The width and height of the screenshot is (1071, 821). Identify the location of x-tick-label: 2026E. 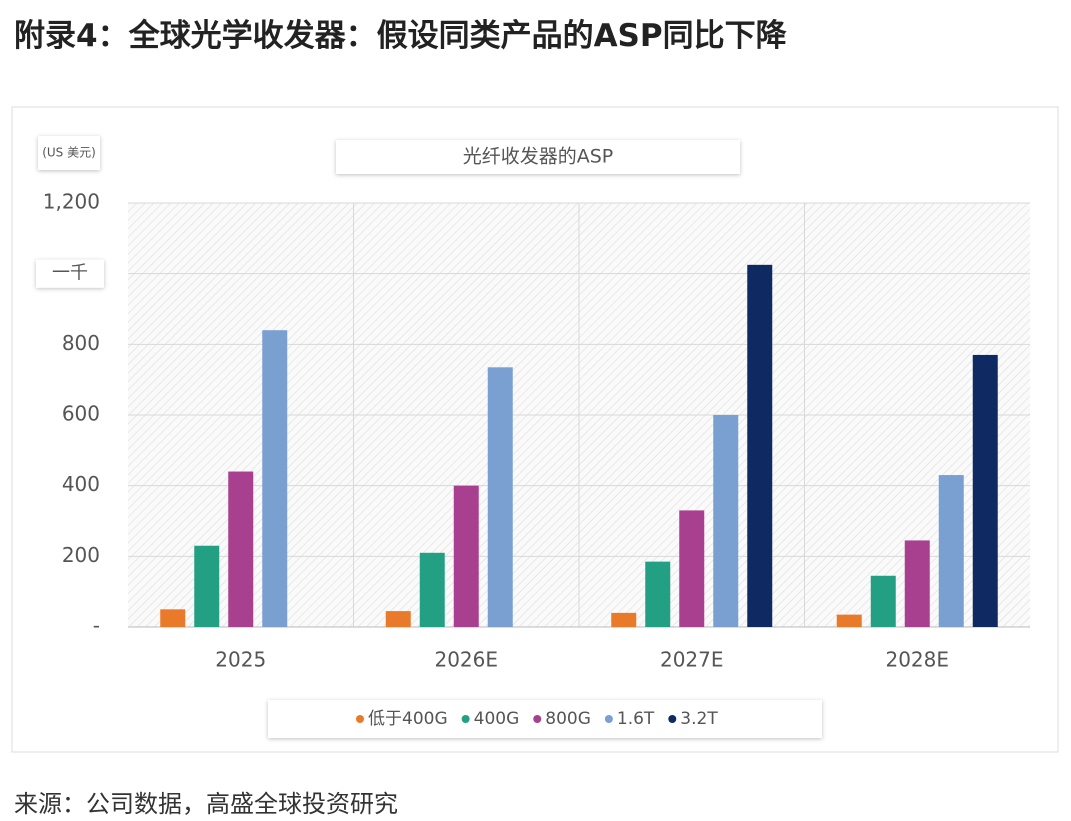
(466, 660).